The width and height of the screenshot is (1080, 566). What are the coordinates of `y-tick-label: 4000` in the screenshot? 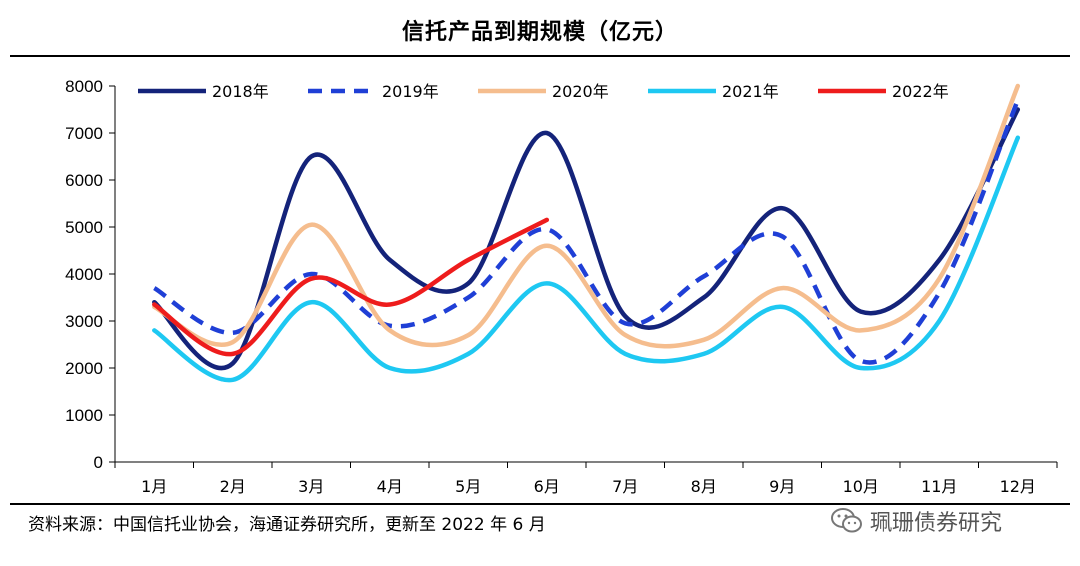 It's located at (84, 274).